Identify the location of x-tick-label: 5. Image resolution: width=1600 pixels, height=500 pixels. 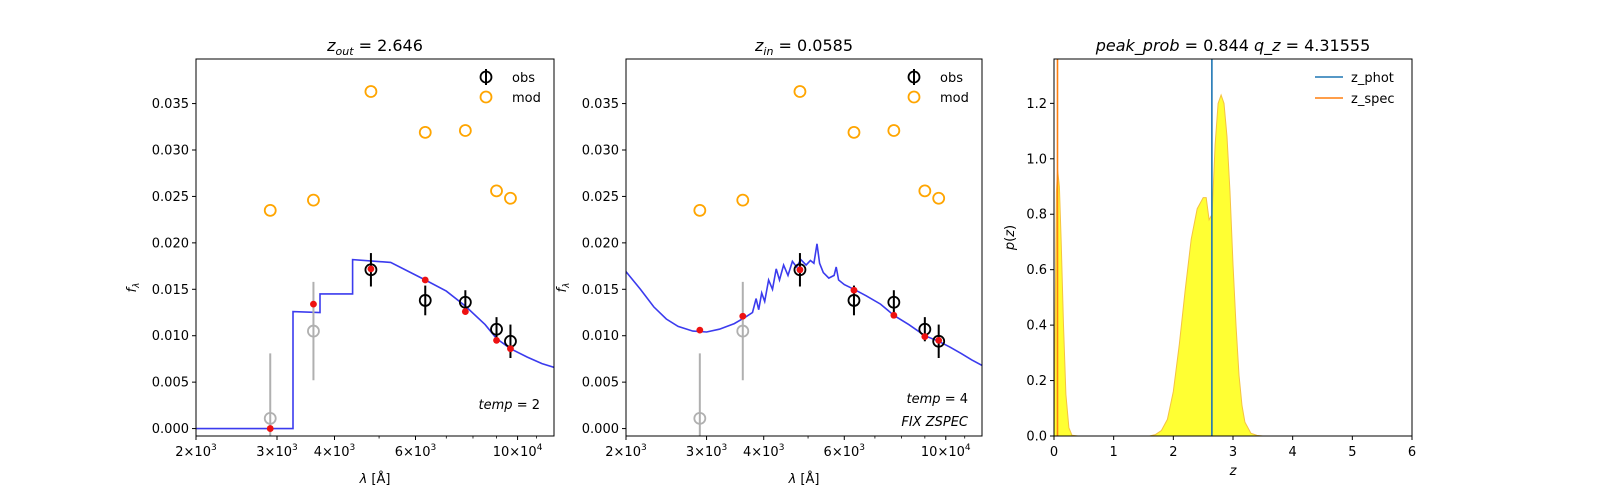
(1352, 452).